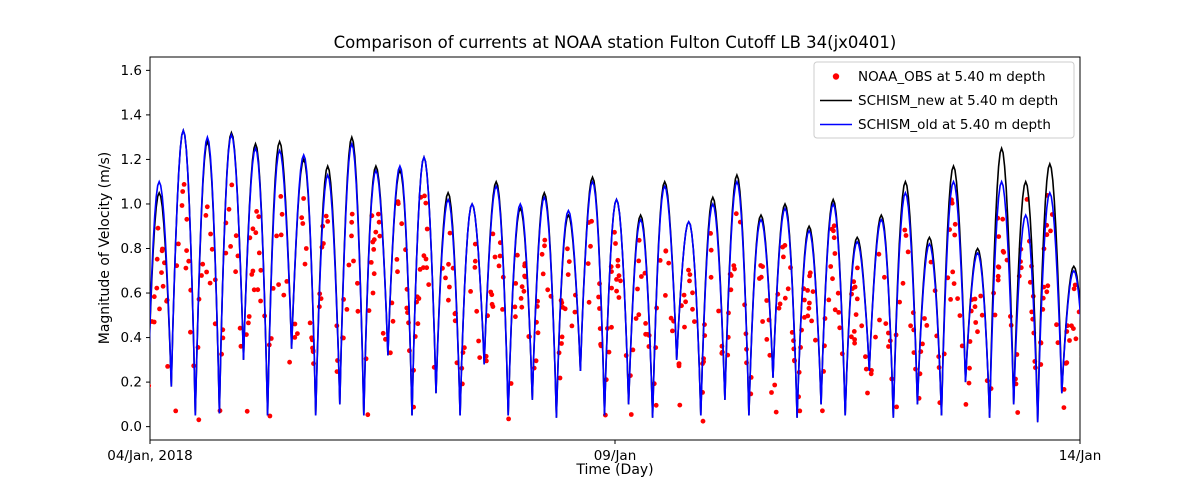 The height and width of the screenshot is (504, 1200). What do you see at coordinates (131, 204) in the screenshot?
I see `y-tick-label: 1.0` at bounding box center [131, 204].